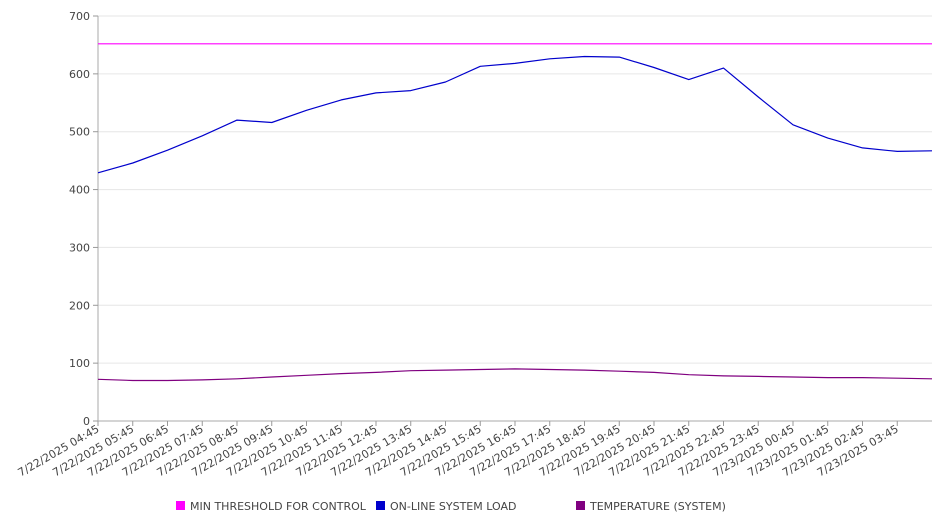 Image resolution: width=946 pixels, height=526 pixels. Describe the element at coordinates (86, 421) in the screenshot. I see `y-tick-label: 0` at that location.